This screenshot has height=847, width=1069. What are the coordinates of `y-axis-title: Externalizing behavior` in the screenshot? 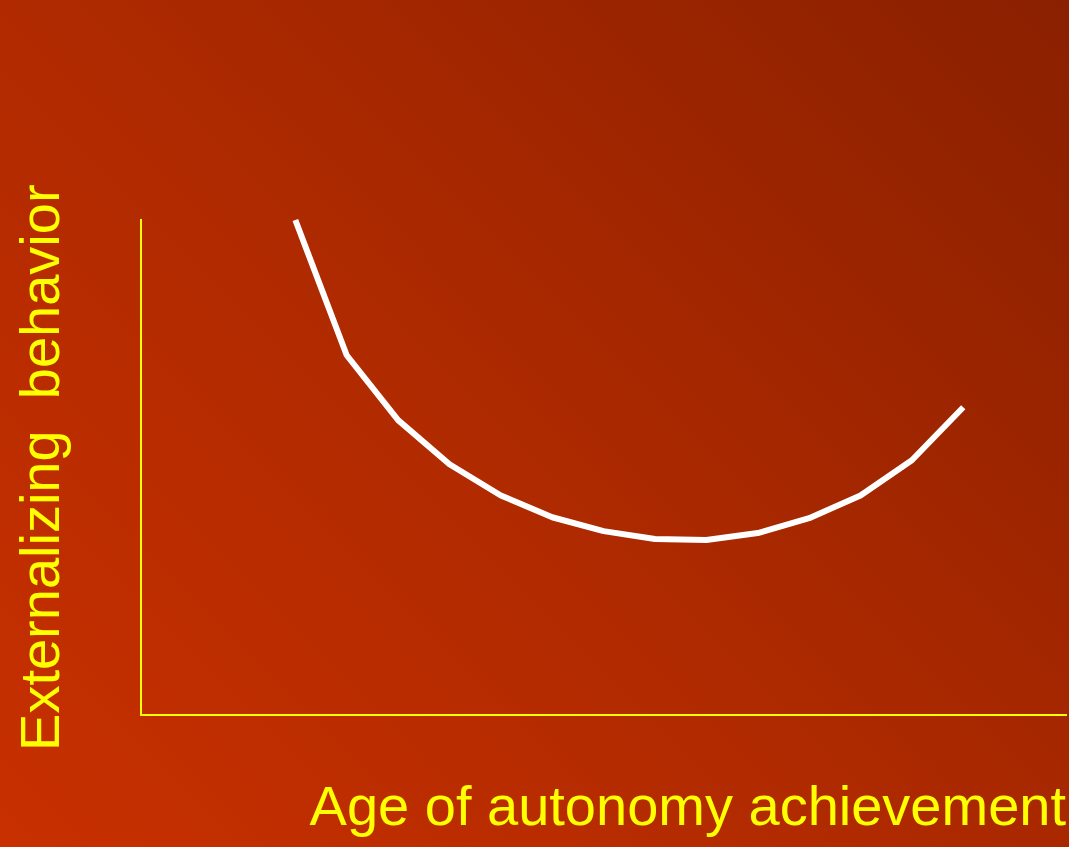 It's located at (40, 467).